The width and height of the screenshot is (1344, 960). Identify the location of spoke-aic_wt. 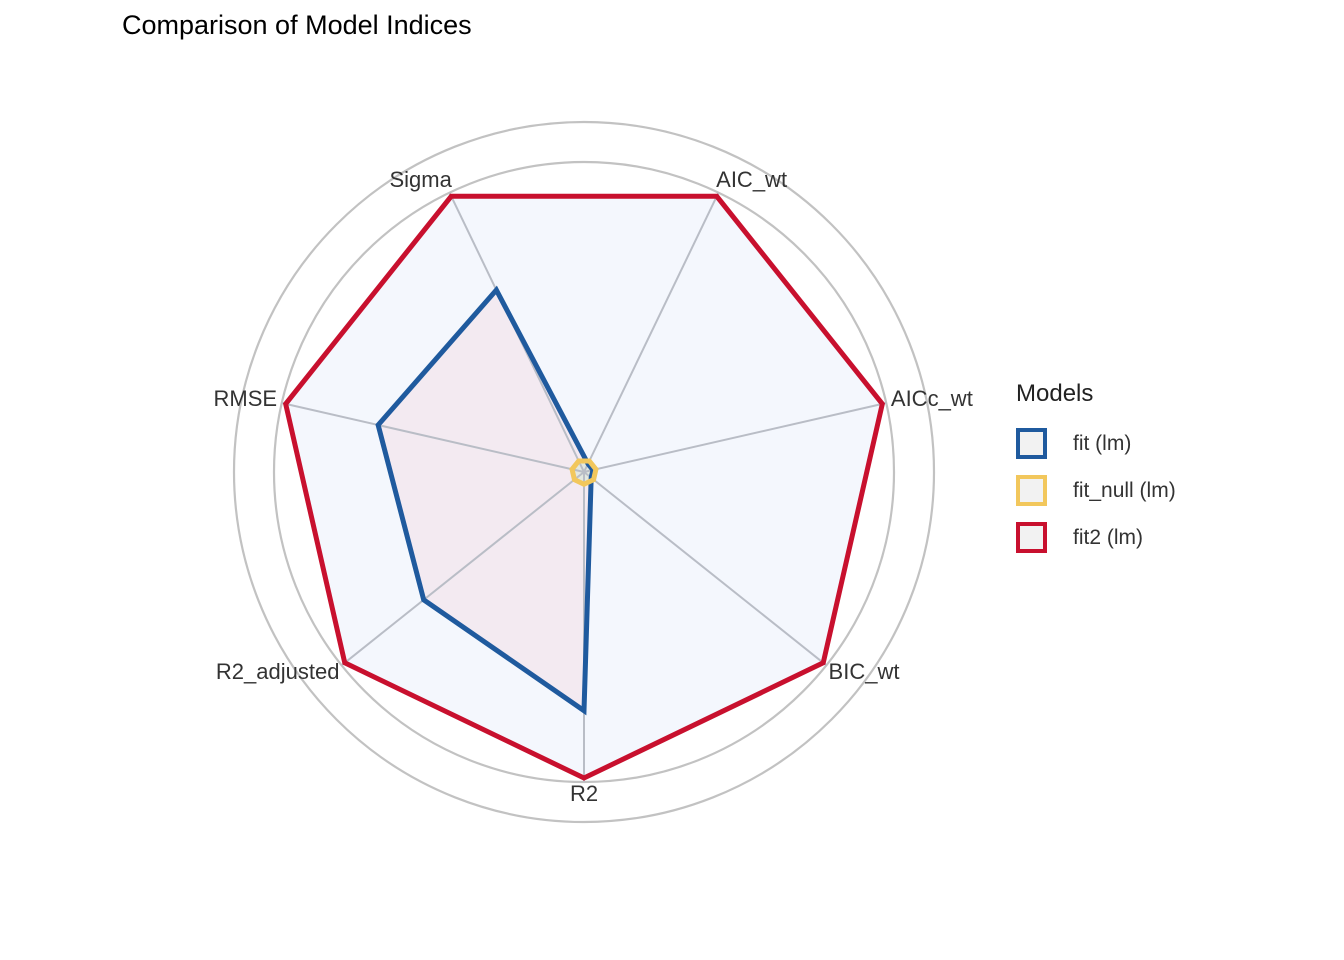
(651, 332).